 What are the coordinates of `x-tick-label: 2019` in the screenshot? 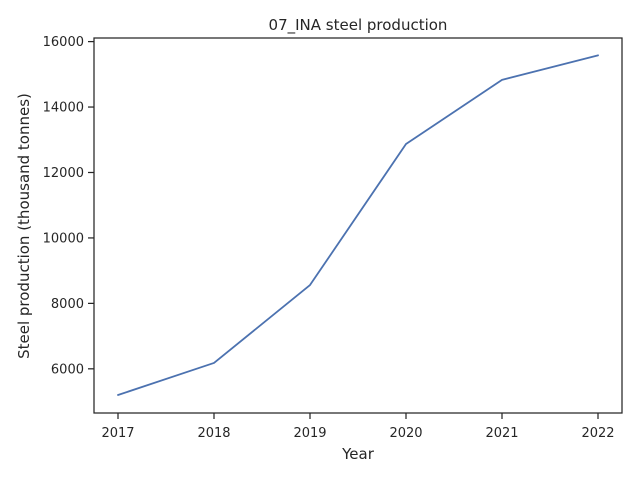 It's located at (309, 433).